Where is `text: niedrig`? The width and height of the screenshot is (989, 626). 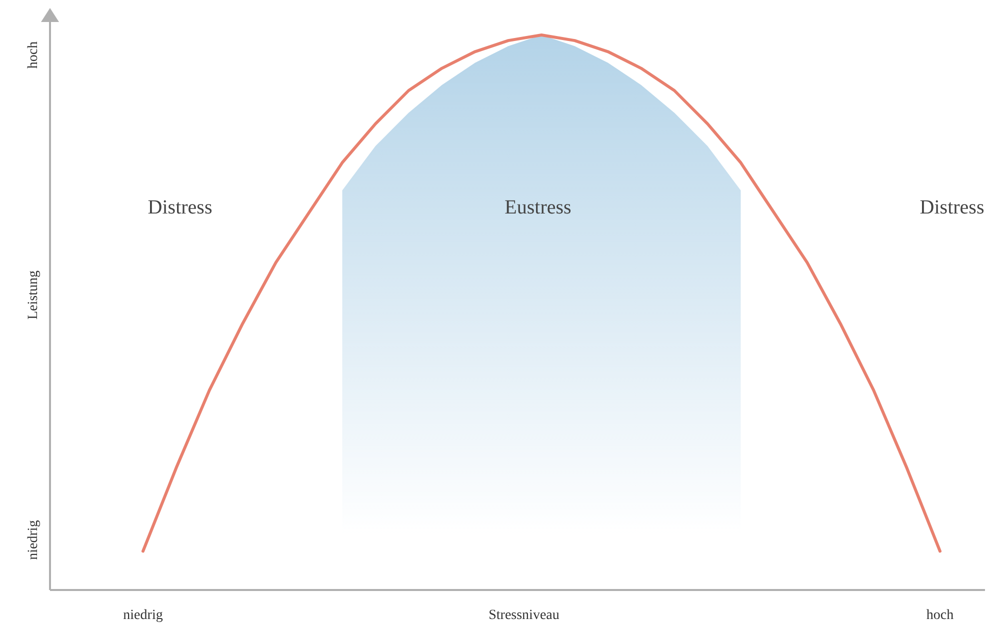
text: niedrig is located at coordinates (34, 540).